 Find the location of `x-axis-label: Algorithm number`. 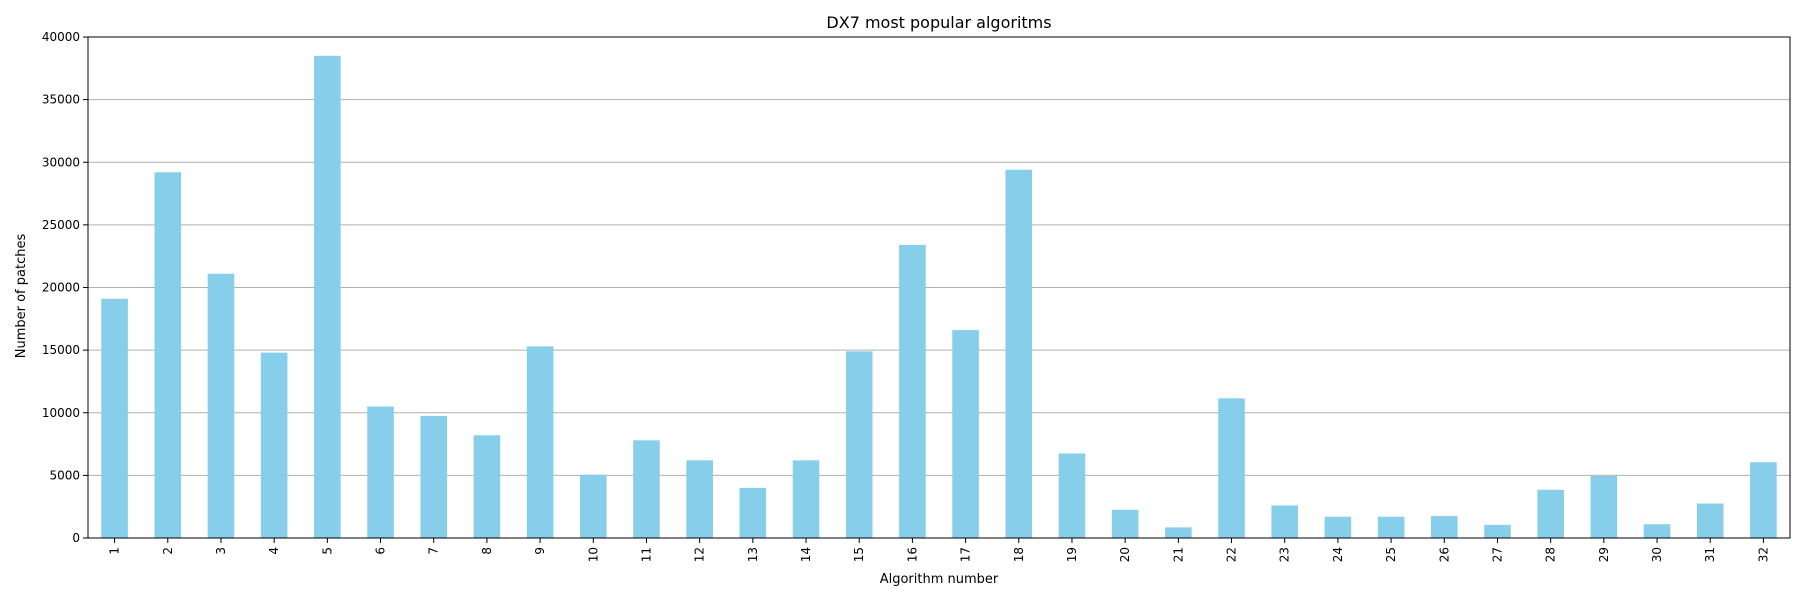

x-axis-label: Algorithm number is located at coordinates (939, 579).